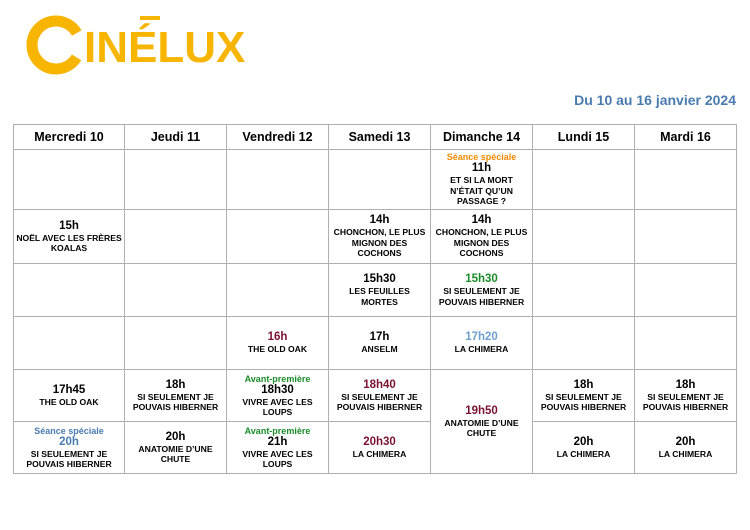 The image size is (750, 530). Describe the element at coordinates (175, 137) in the screenshot. I see `day-header: Jeudi 11` at that location.